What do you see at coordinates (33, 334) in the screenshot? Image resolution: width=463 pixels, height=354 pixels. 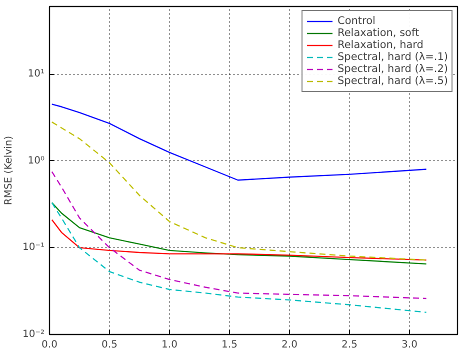 I see `y-tick-label: 10⁻²` at bounding box center [33, 334].